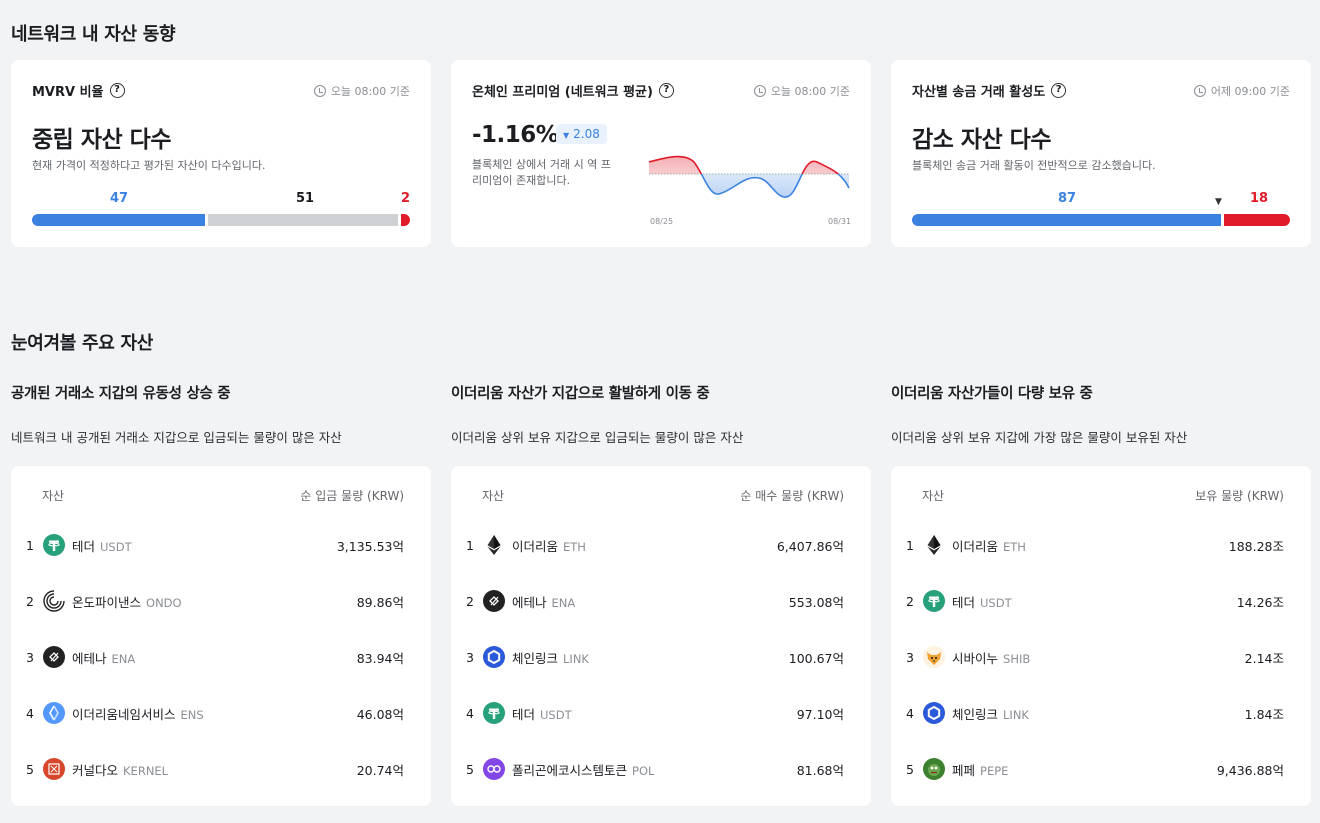 This screenshot has height=823, width=1320. I want to click on shib-icon, so click(934, 657).